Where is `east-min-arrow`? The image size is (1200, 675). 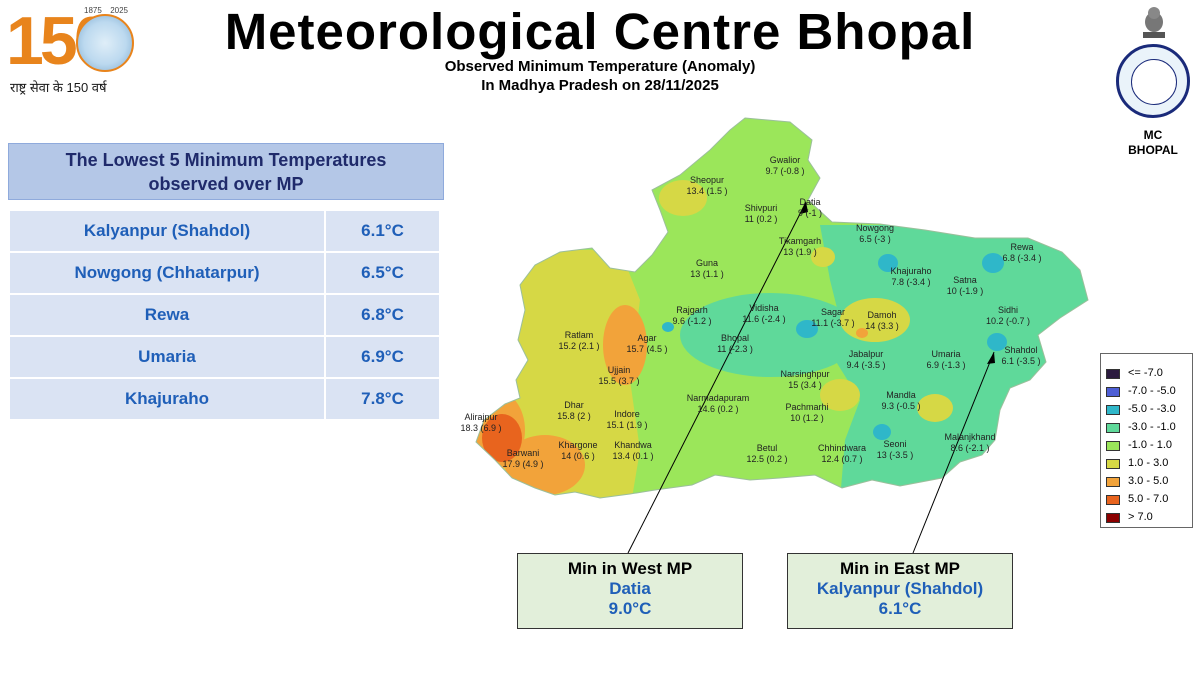
east-min-arrow is located at coordinates (953, 452).